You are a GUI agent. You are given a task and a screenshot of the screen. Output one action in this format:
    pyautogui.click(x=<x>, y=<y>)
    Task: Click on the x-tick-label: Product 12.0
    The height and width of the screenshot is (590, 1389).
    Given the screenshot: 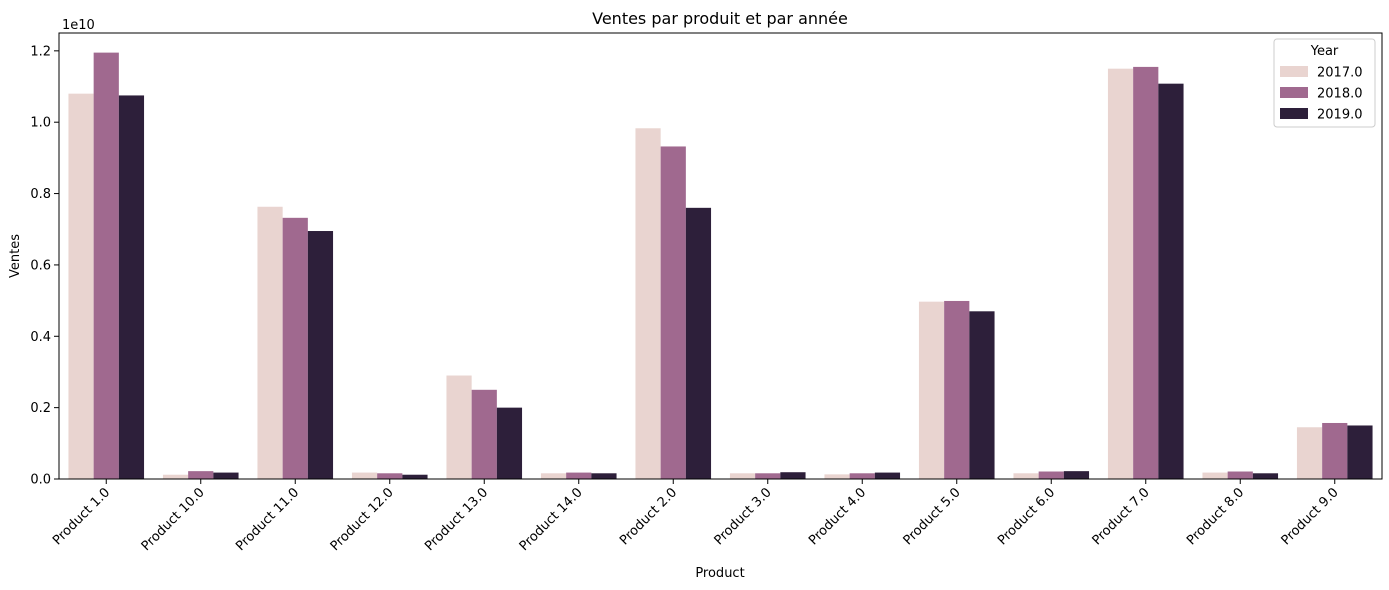 What is the action you would take?
    pyautogui.click(x=362, y=519)
    